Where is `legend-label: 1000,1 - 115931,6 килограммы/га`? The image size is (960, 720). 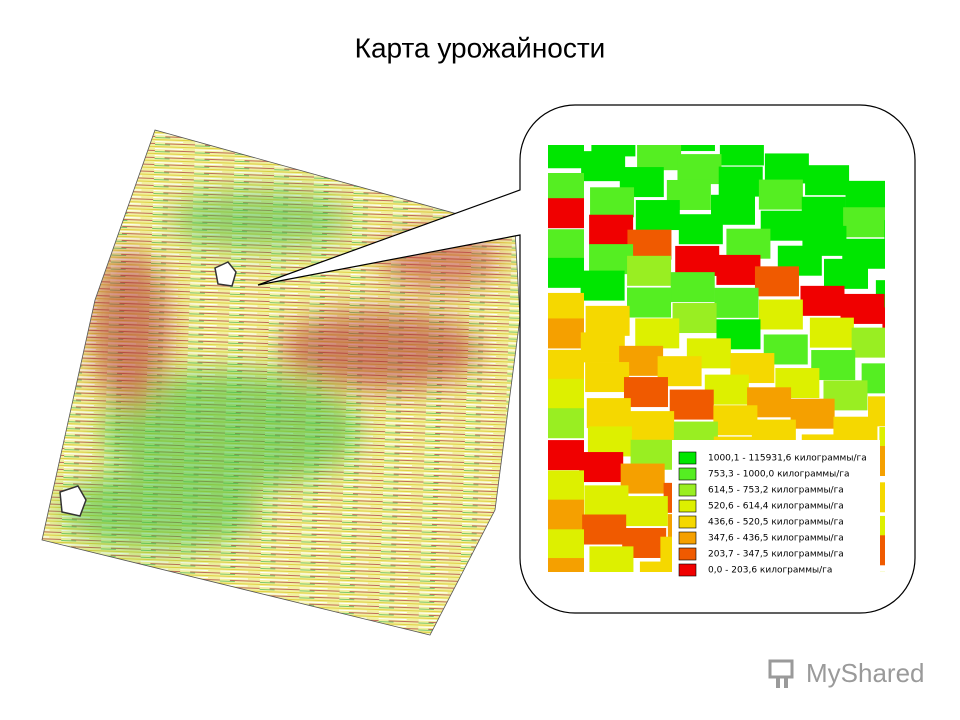
legend-label: 1000,1 - 115931,6 килограммы/га is located at coordinates (787, 459).